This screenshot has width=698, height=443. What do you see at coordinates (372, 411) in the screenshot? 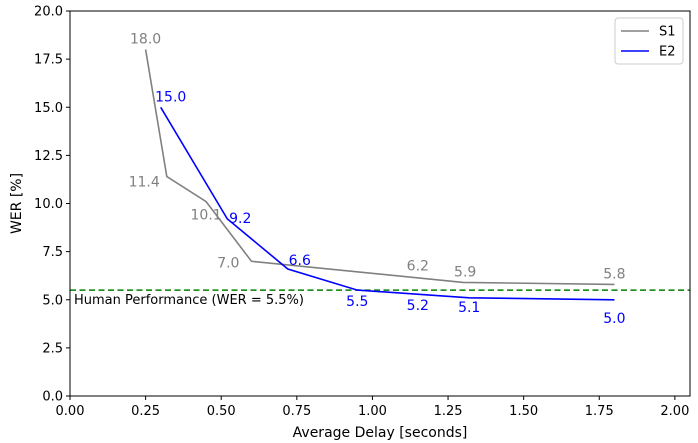
I see `x-tick-label: 1.00` at bounding box center [372, 411].